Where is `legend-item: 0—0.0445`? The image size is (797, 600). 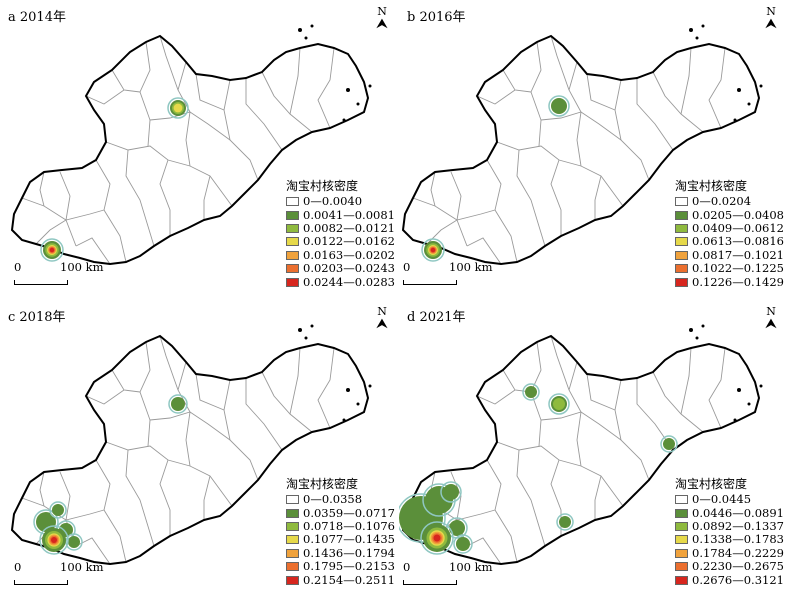
legend-item: 0—0.0445 is located at coordinates (729, 499).